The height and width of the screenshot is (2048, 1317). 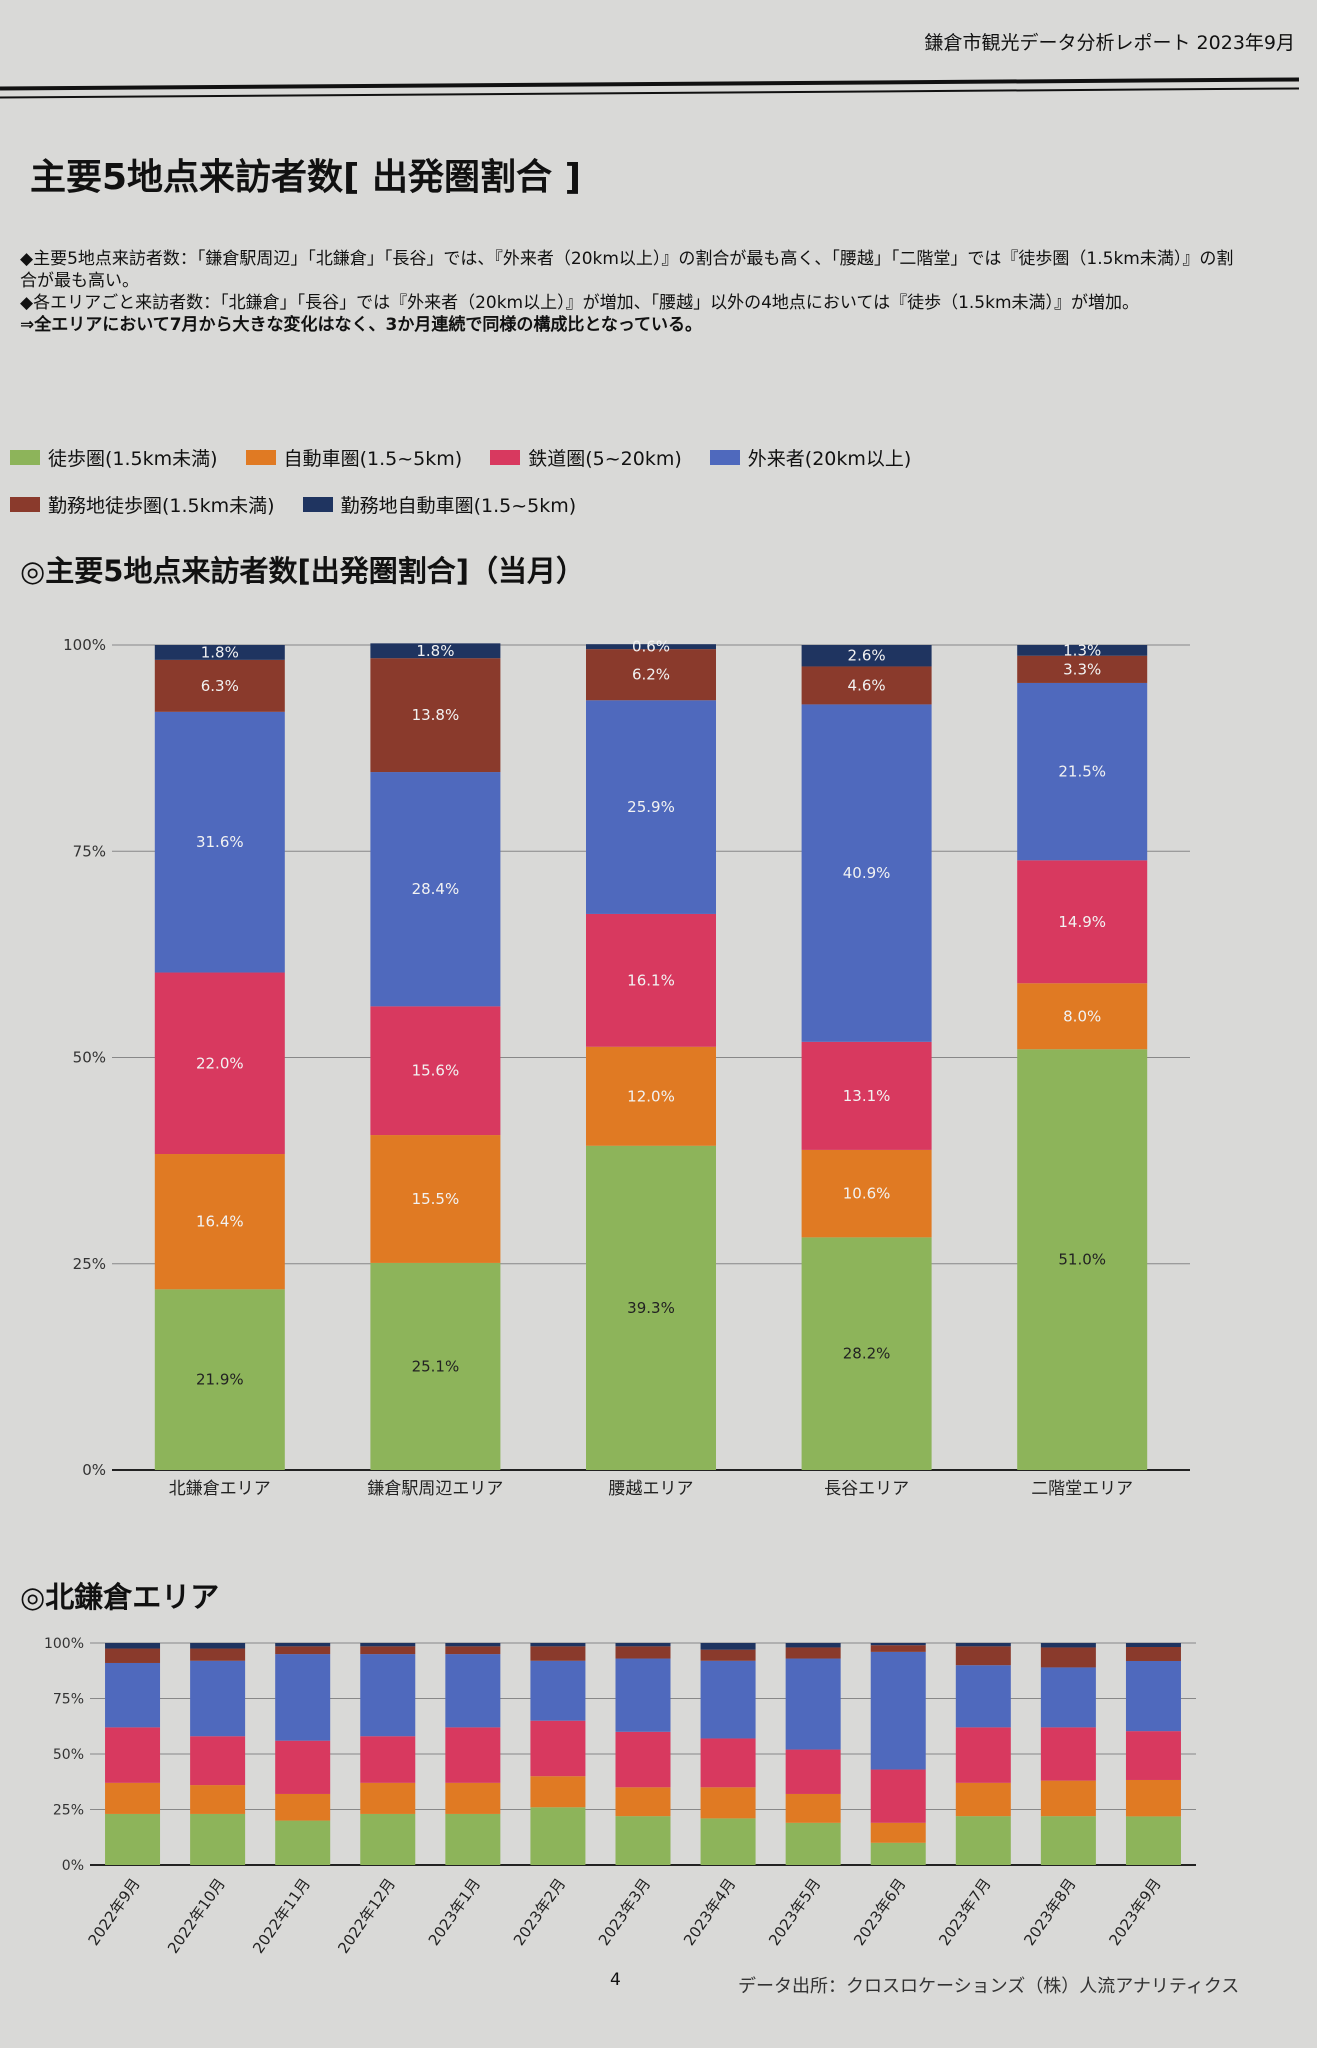 I want to click on data-label: 51.0%, so click(x=1082, y=1260).